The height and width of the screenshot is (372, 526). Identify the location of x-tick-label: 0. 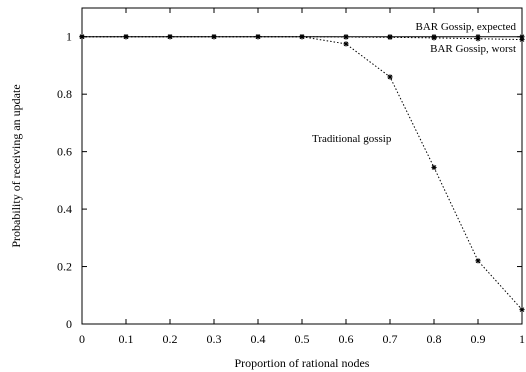
(82, 339).